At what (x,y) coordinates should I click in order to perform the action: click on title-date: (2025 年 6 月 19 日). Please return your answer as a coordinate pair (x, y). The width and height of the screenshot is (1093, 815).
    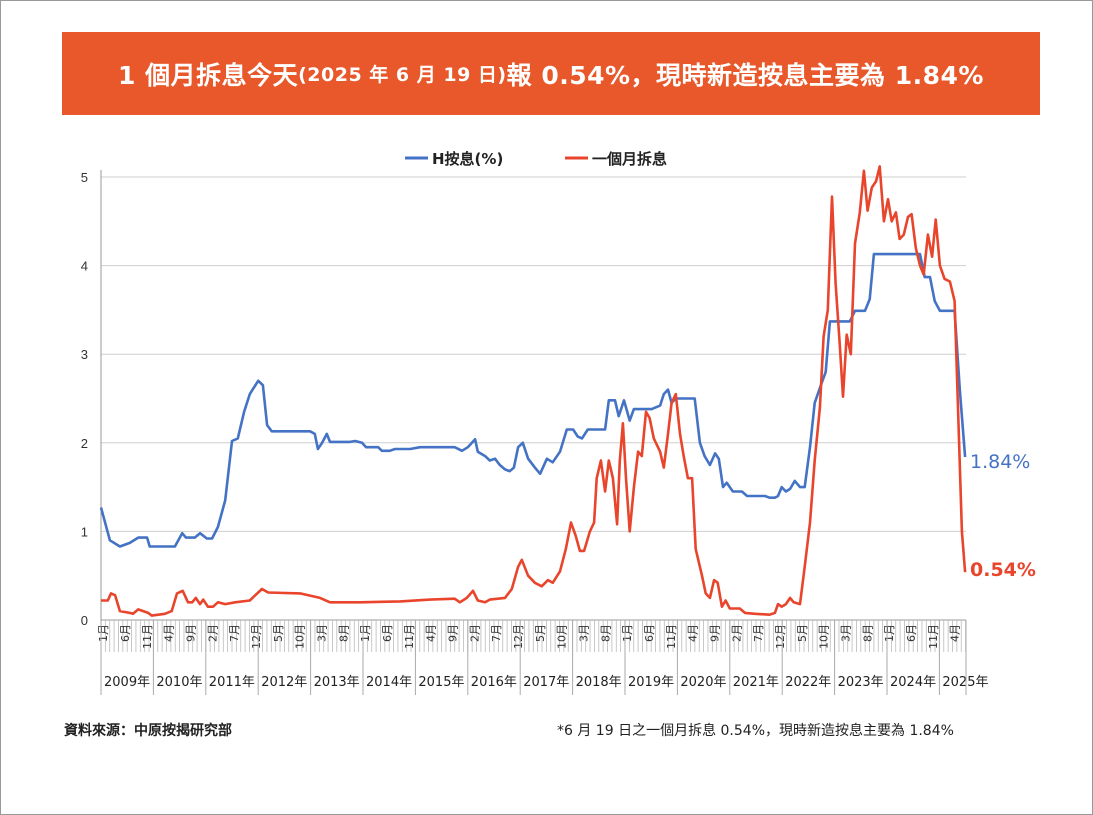
    Looking at the image, I should click on (402, 75).